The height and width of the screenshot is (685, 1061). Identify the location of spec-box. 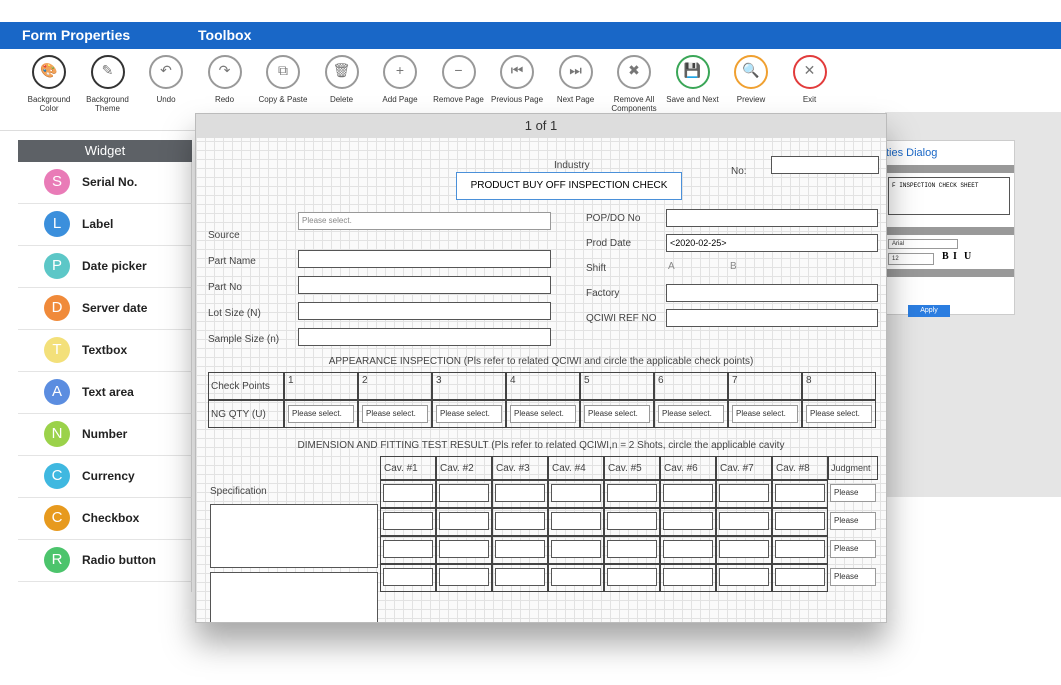
(294, 597).